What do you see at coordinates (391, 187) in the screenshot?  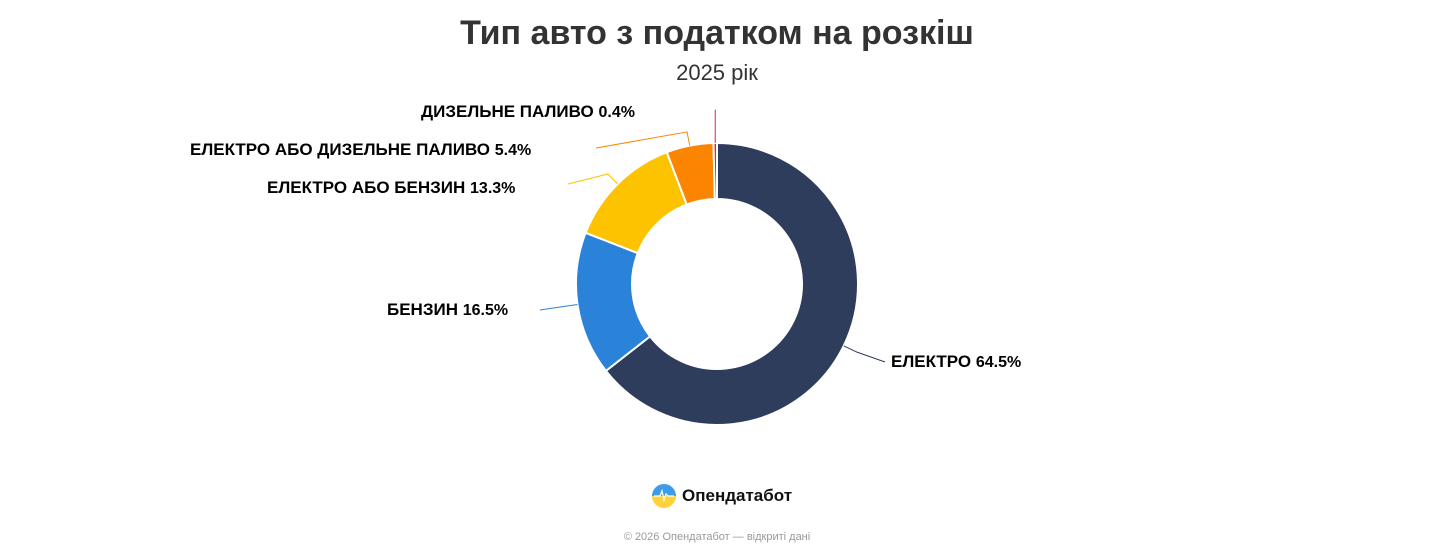 I see `slice-label-electro-or-petrol: ЕЛЕКТРО АБО БЕНЗИН 13.3%` at bounding box center [391, 187].